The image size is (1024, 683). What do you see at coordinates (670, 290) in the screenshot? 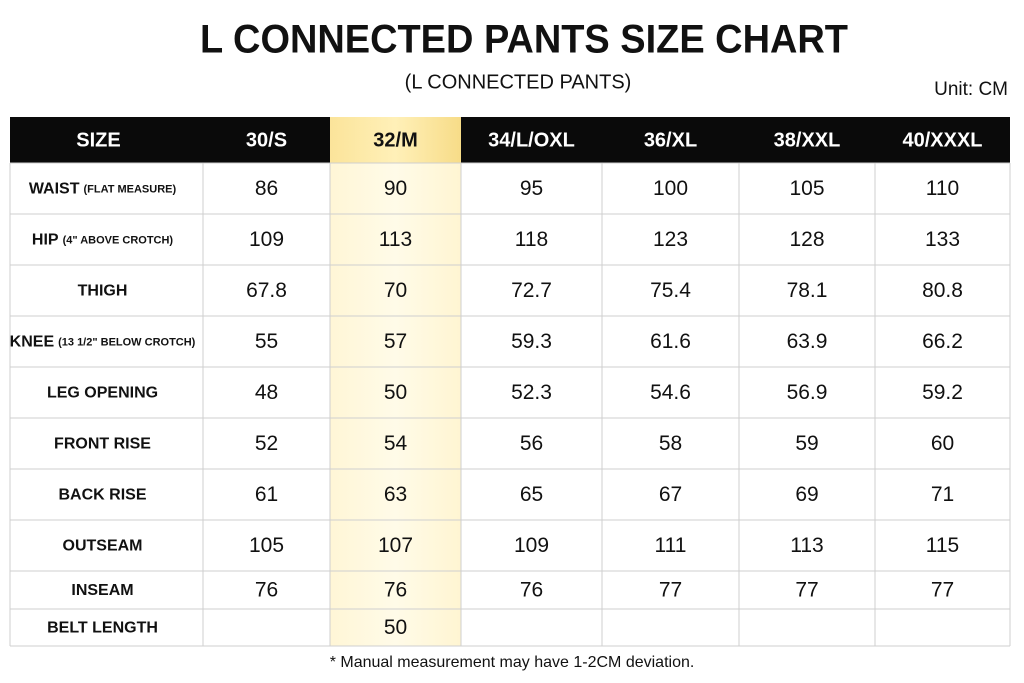
I see `value-cell: 75.4` at bounding box center [670, 290].